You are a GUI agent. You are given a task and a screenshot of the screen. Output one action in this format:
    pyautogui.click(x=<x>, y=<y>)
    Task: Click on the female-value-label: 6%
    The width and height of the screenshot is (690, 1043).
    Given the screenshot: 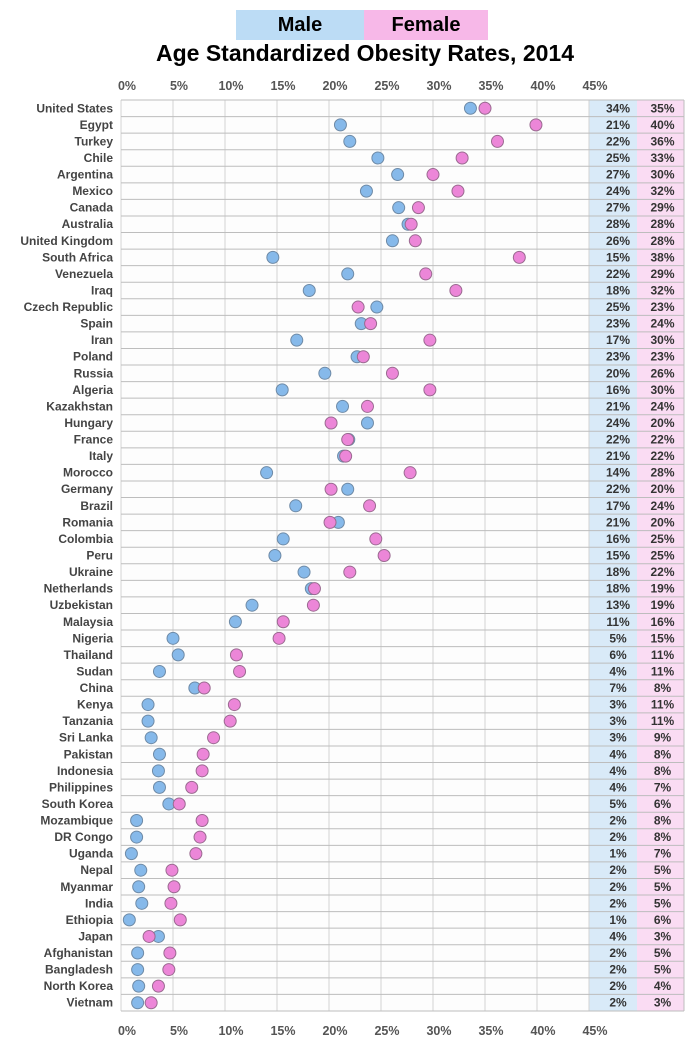 What is the action you would take?
    pyautogui.click(x=663, y=804)
    